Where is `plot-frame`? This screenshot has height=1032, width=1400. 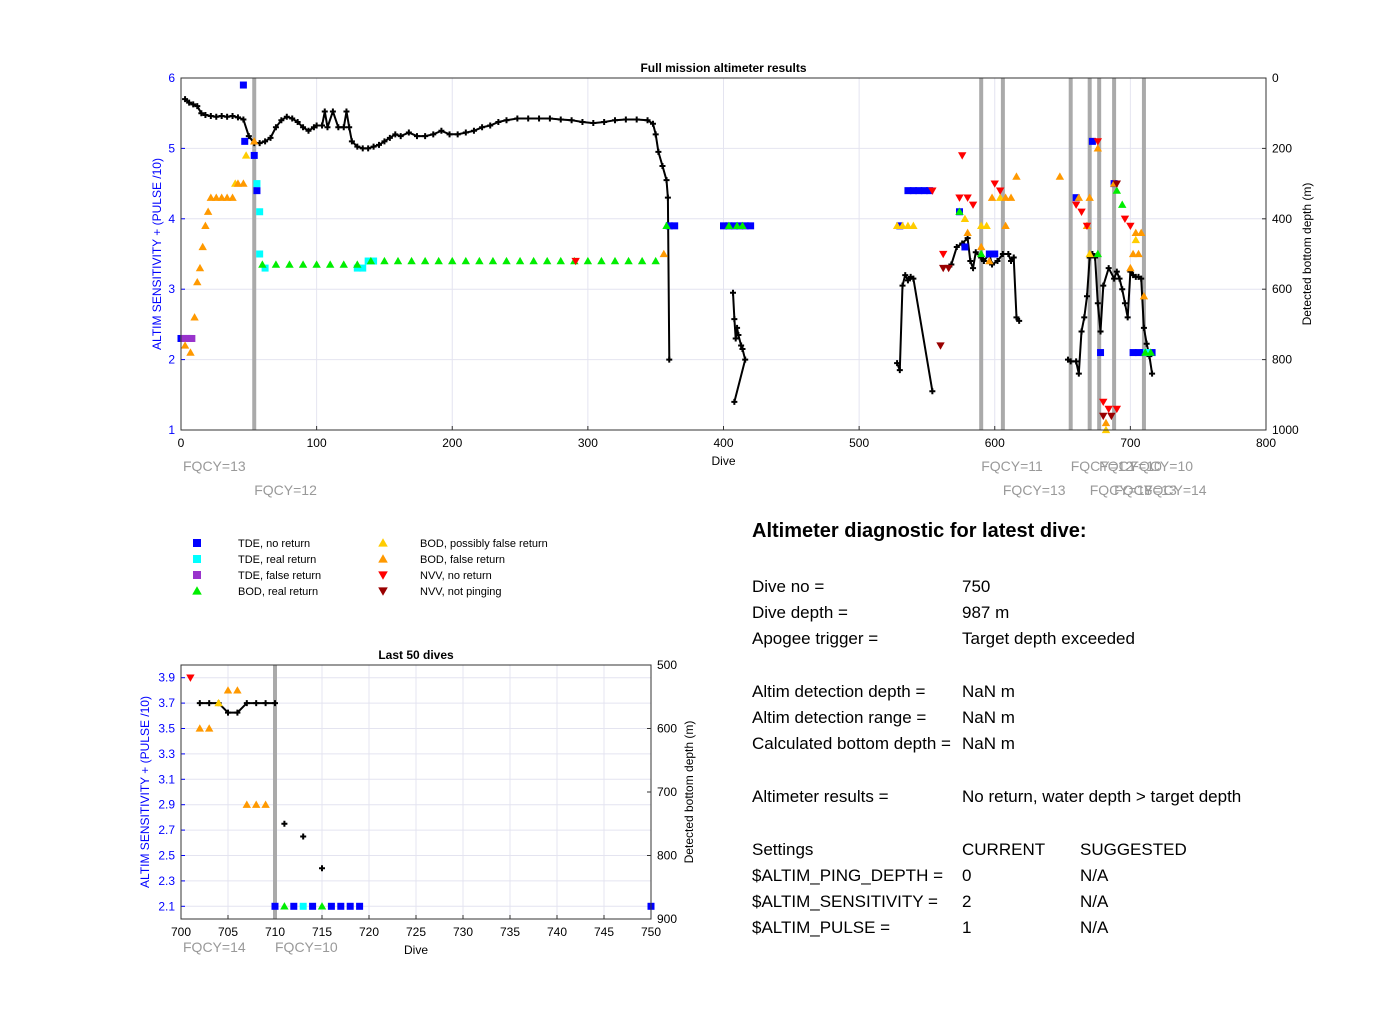 plot-frame is located at coordinates (416, 792).